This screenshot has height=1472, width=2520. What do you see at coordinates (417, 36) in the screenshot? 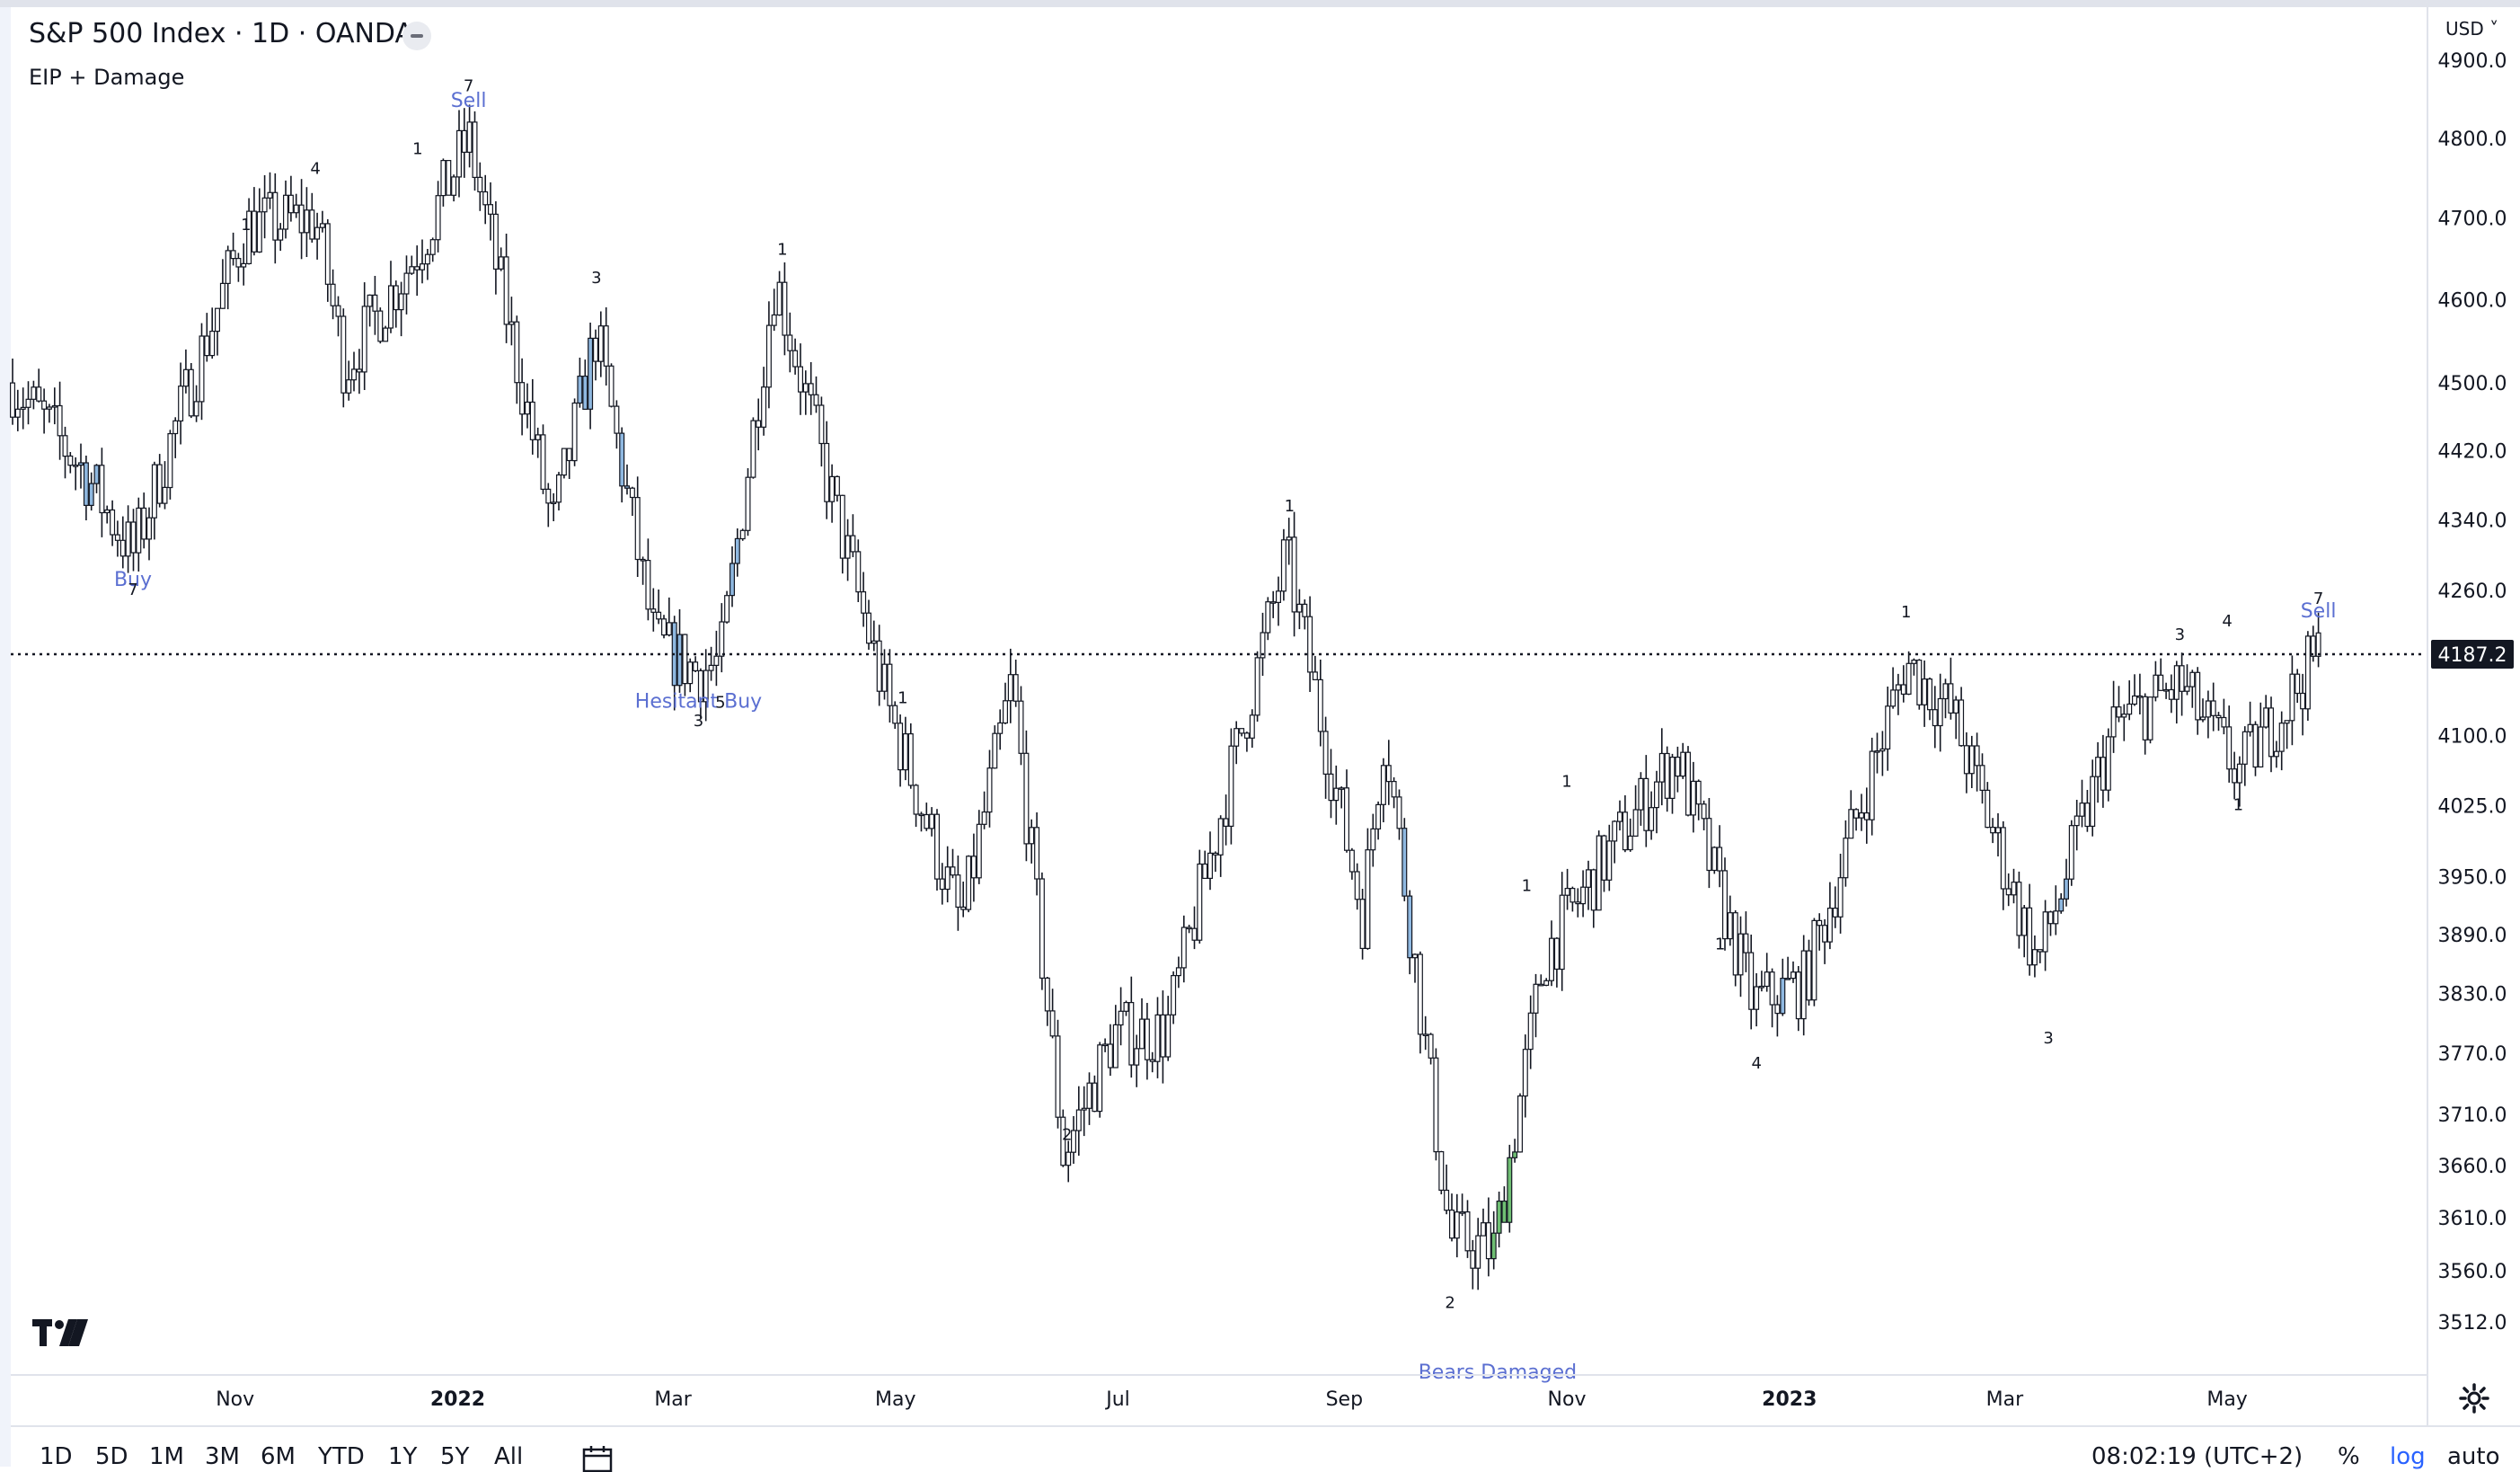
I see `collapse-icon` at bounding box center [417, 36].